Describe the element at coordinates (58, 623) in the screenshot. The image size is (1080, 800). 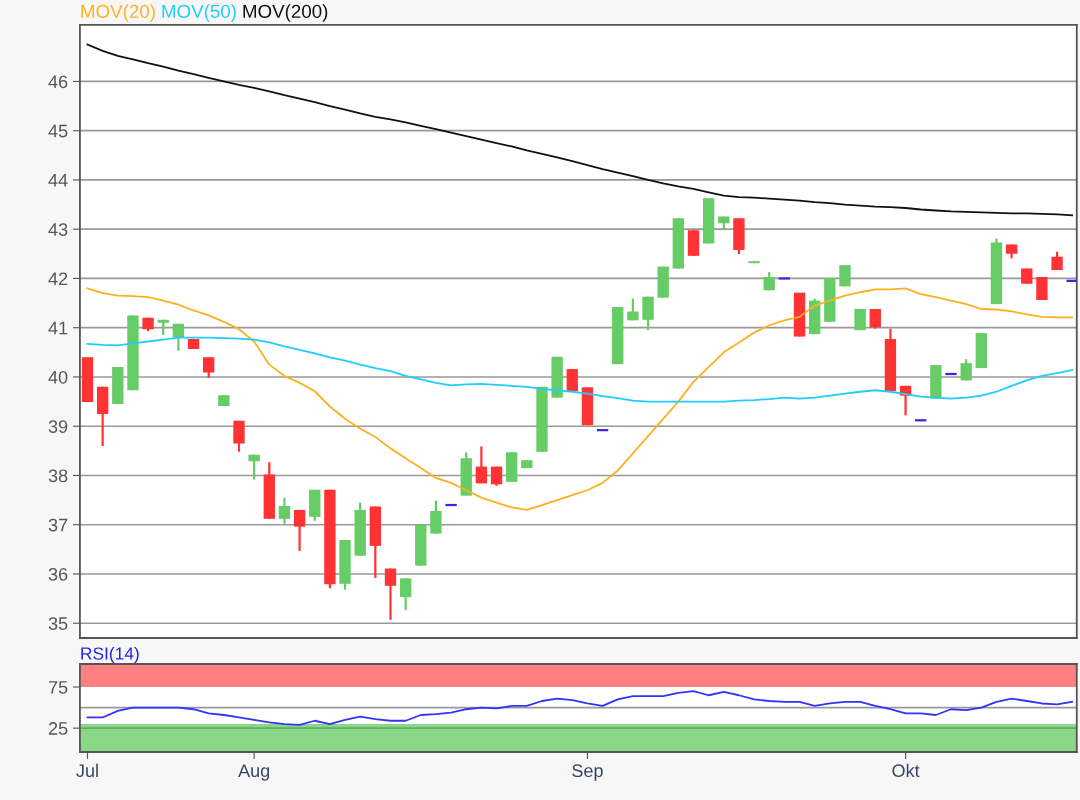
I see `y-tick-label: 35` at that location.